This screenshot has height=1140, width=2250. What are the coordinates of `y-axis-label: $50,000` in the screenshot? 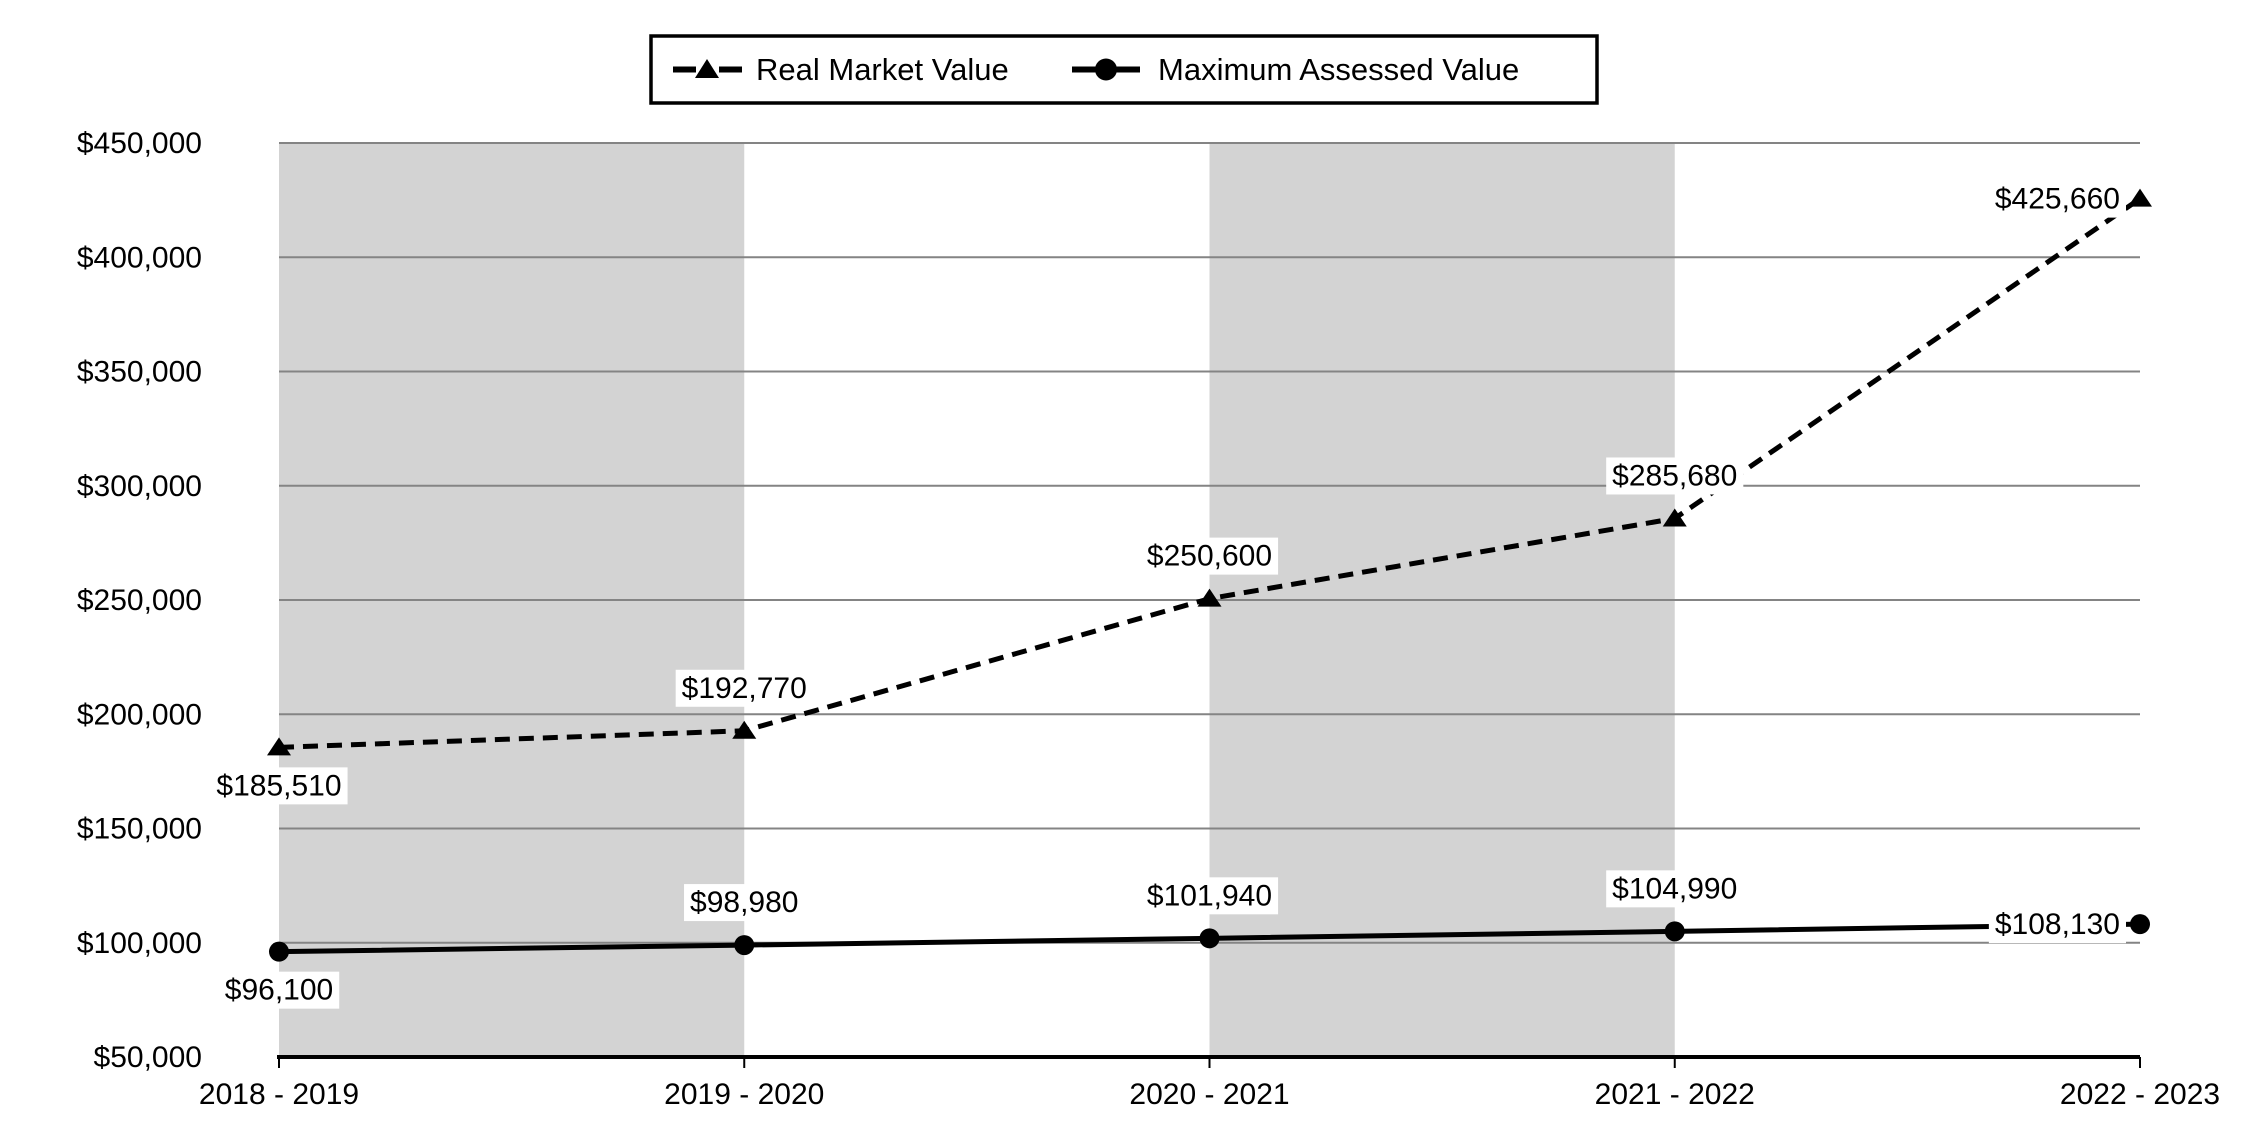 It's located at (148, 1057).